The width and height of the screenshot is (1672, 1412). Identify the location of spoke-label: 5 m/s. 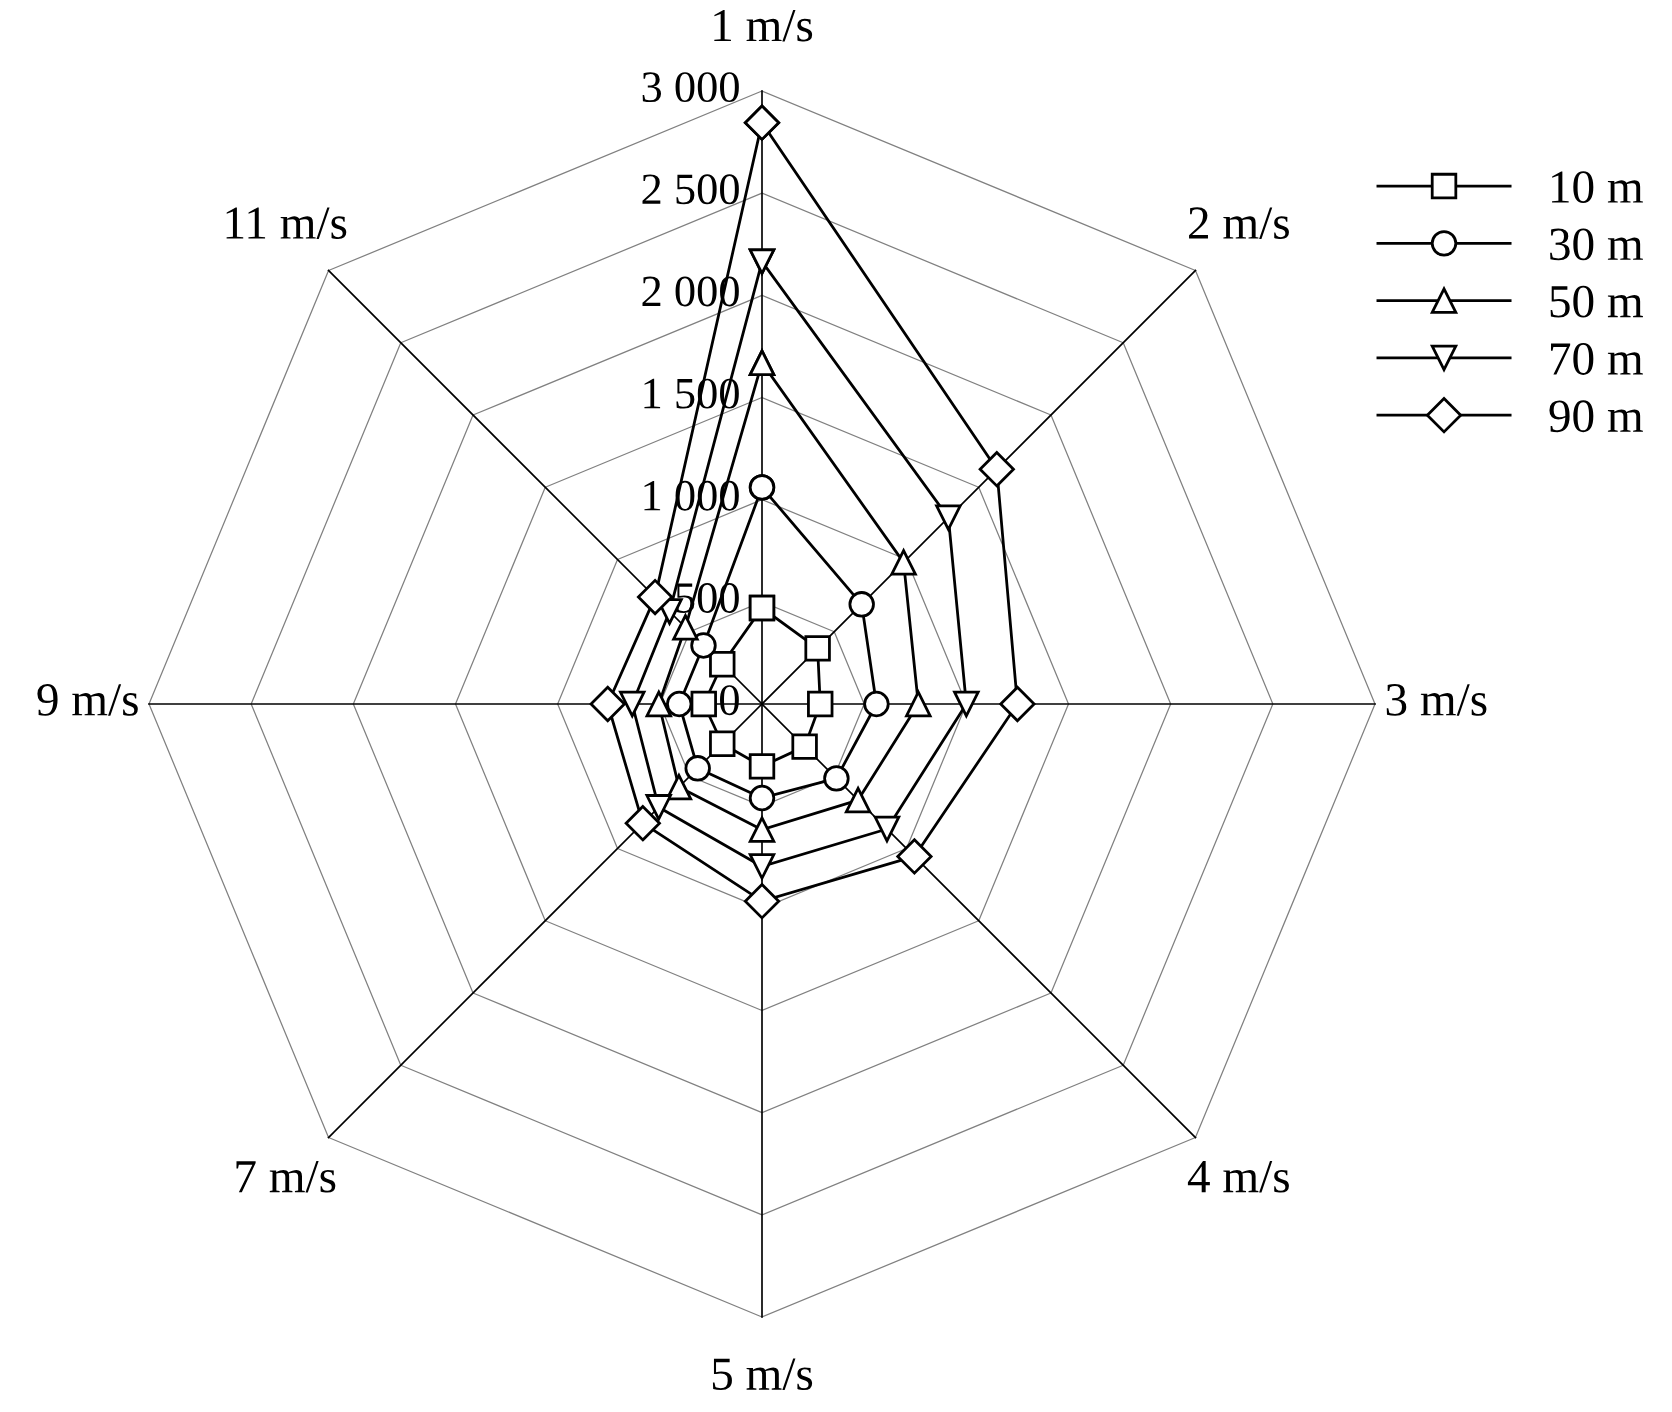
(762, 1374).